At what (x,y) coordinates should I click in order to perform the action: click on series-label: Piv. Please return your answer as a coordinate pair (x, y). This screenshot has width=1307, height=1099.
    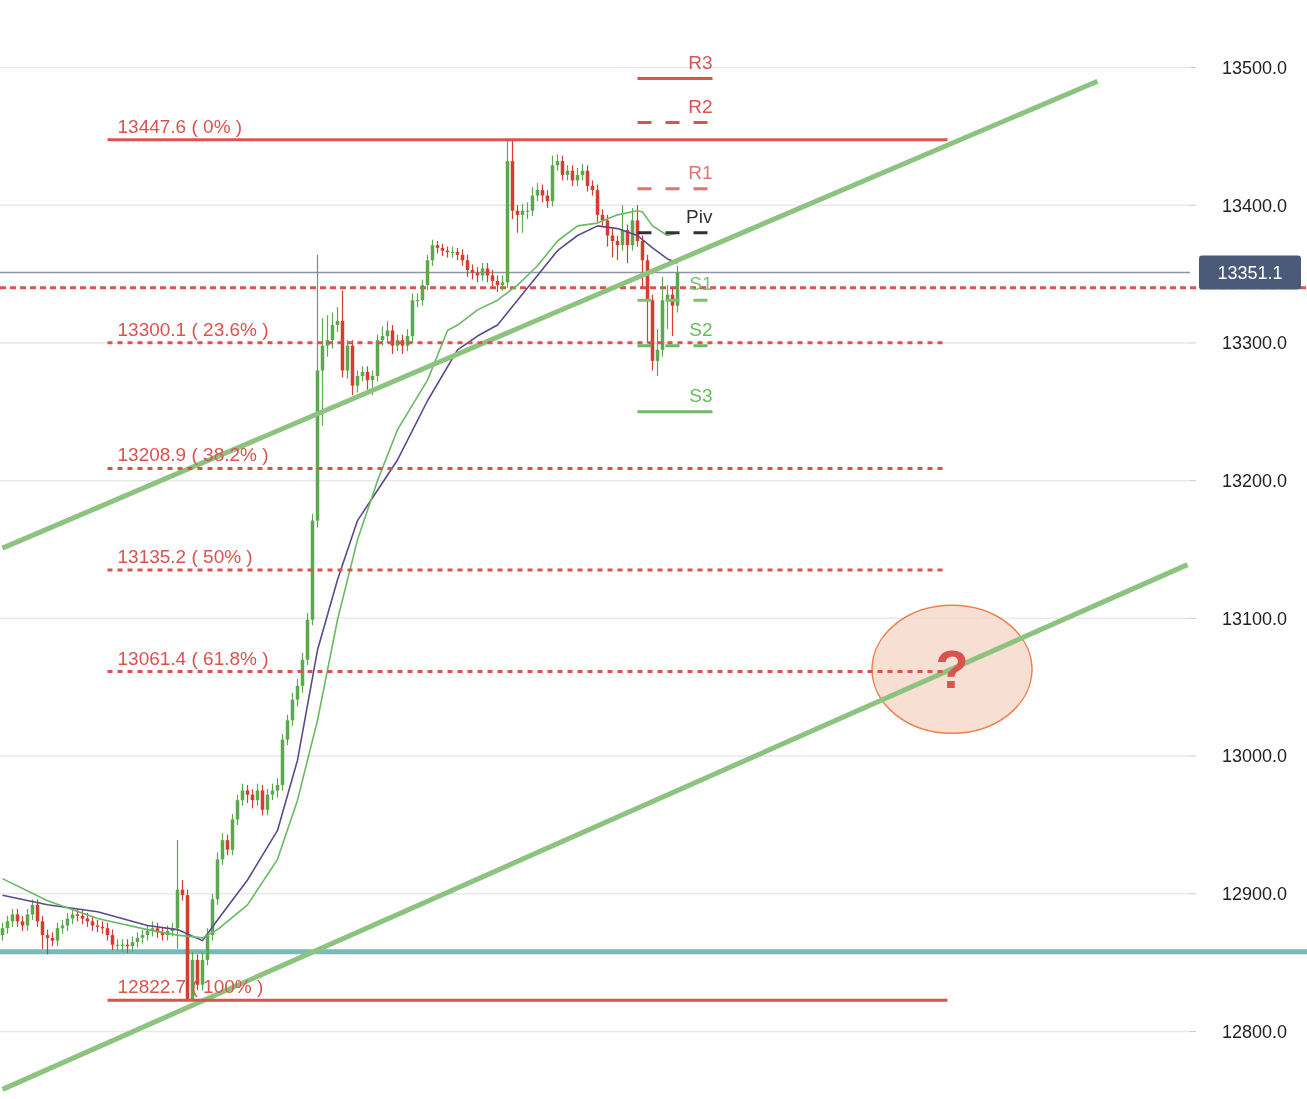
    Looking at the image, I should click on (699, 216).